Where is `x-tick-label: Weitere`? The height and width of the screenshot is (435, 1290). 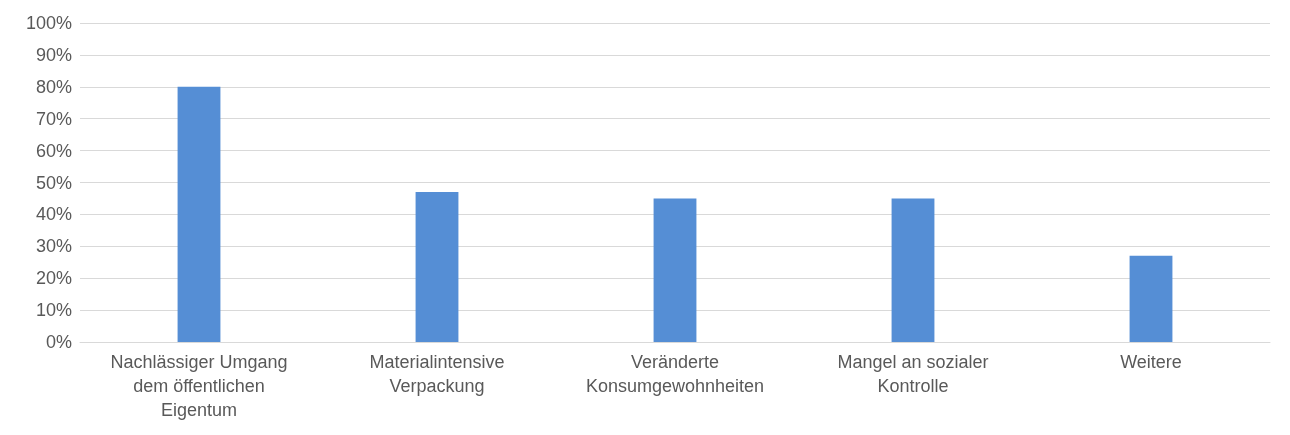 x-tick-label: Weitere is located at coordinates (1151, 362).